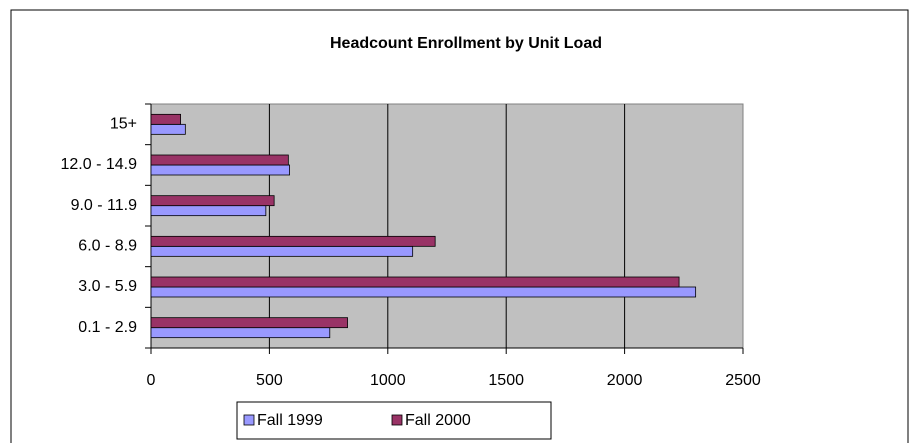  I want to click on y-tick-label: 6.0 - 8.9, so click(107, 246).